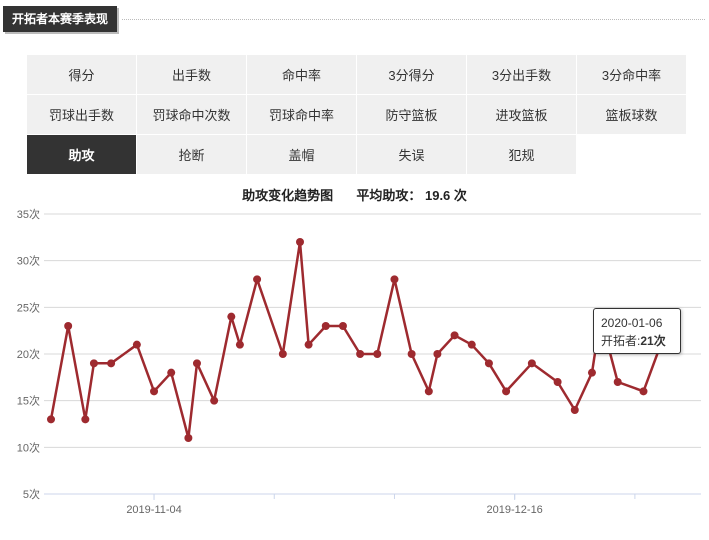  I want to click on tab-stat-4: 3分出手数, so click(522, 75).